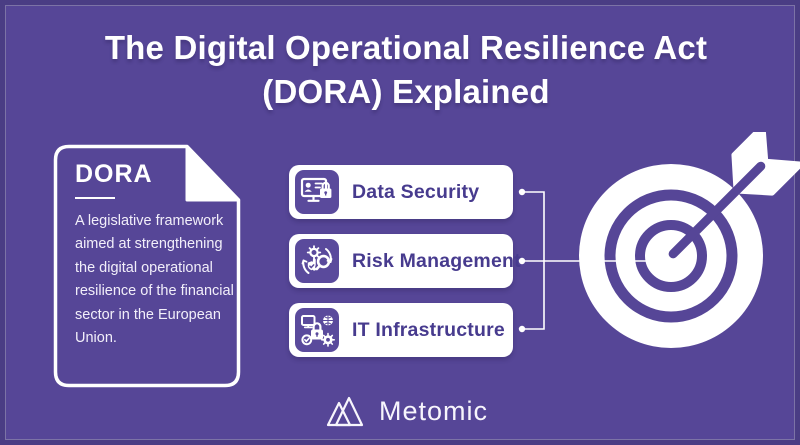  What do you see at coordinates (95, 198) in the screenshot?
I see `card-heading-underline` at bounding box center [95, 198].